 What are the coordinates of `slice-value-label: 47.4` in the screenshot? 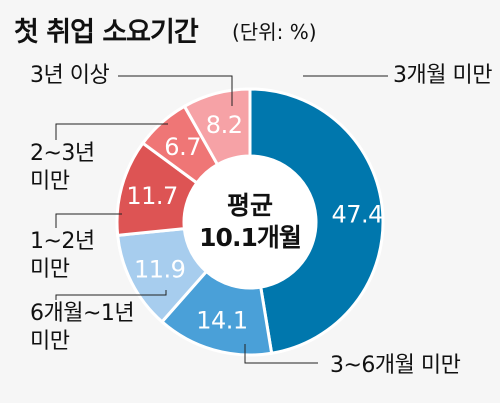 It's located at (356, 215).